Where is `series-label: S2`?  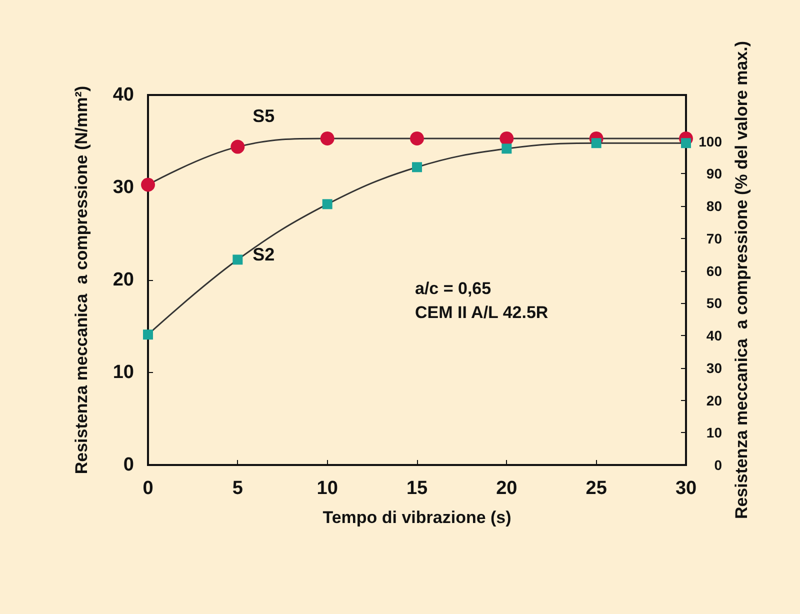
series-label: S2 is located at coordinates (263, 254).